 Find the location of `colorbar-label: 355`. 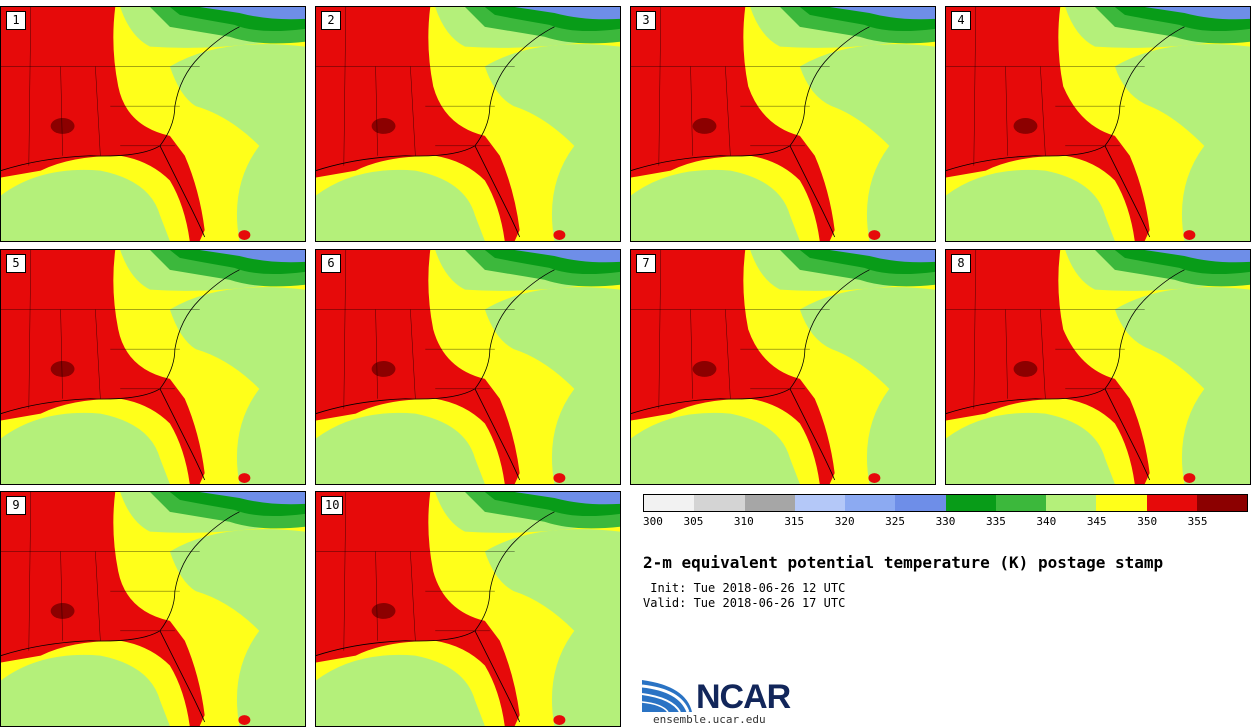

colorbar-label: 355 is located at coordinates (1197, 521).